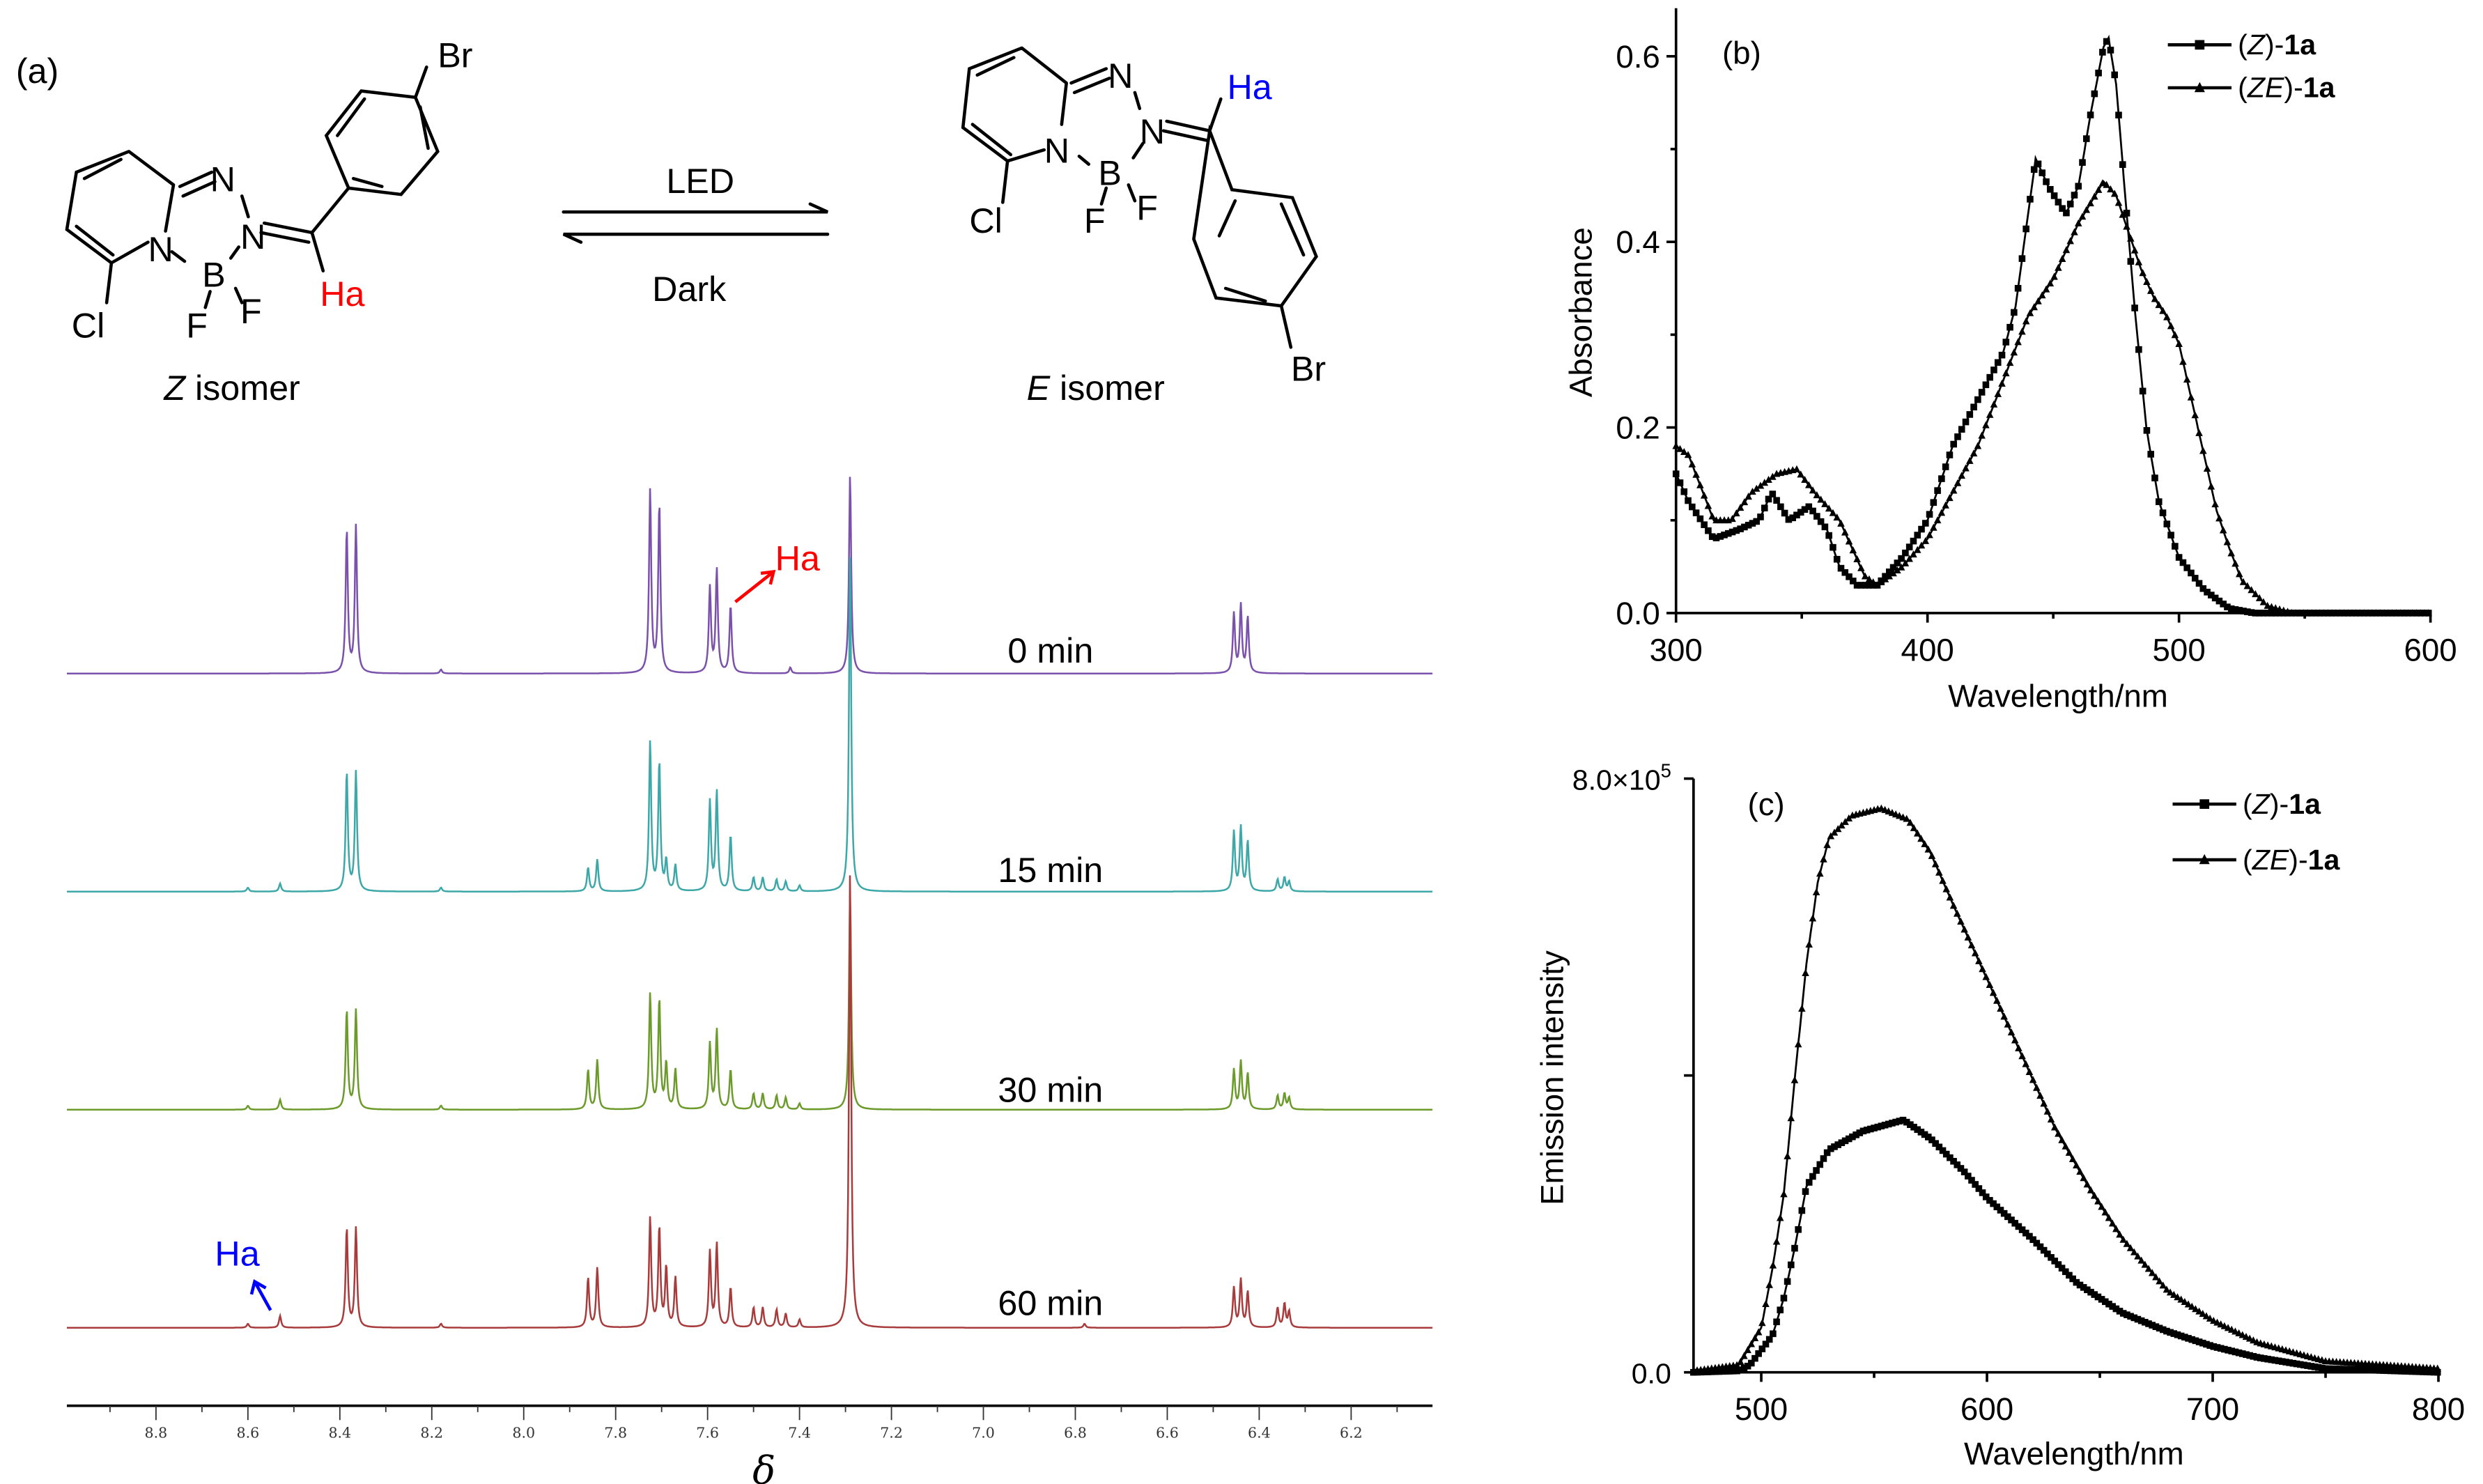 This screenshot has height=1484, width=2483. Describe the element at coordinates (222, 179) in the screenshot. I see `z-atom-n: N` at that location.